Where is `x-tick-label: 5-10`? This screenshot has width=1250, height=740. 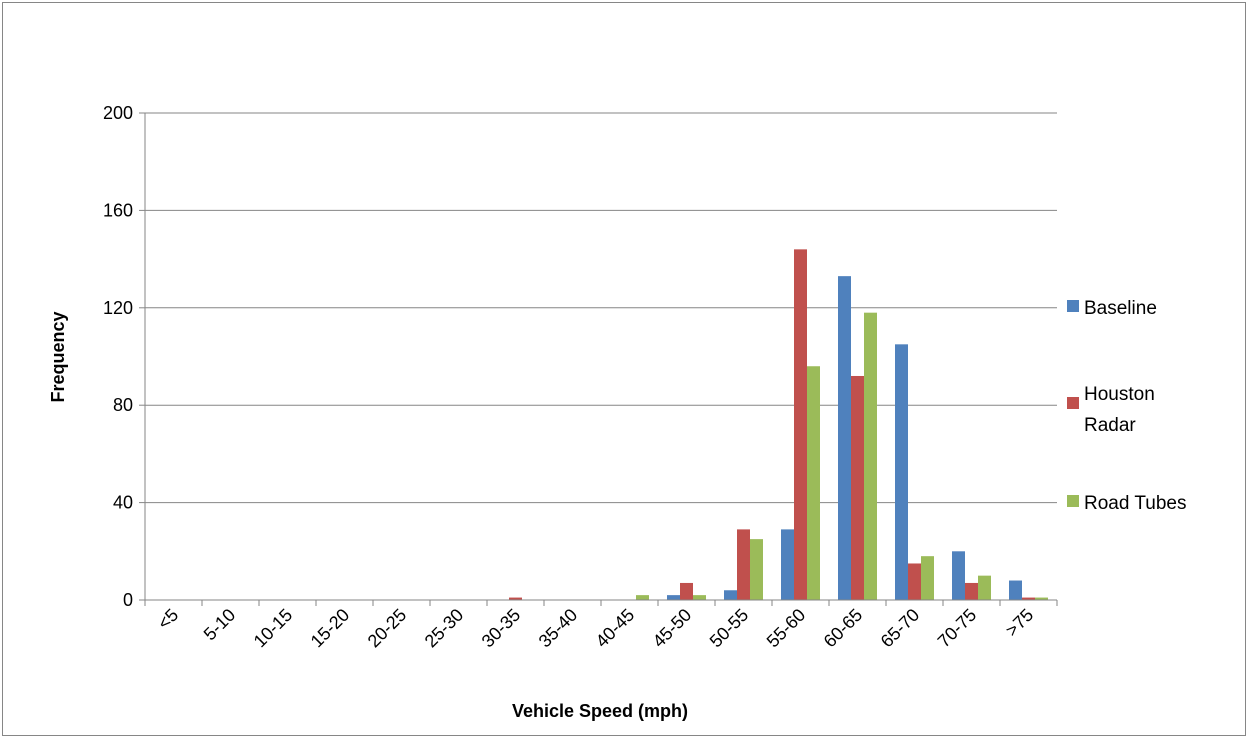
x-tick-label: 5-10 is located at coordinates (220, 625).